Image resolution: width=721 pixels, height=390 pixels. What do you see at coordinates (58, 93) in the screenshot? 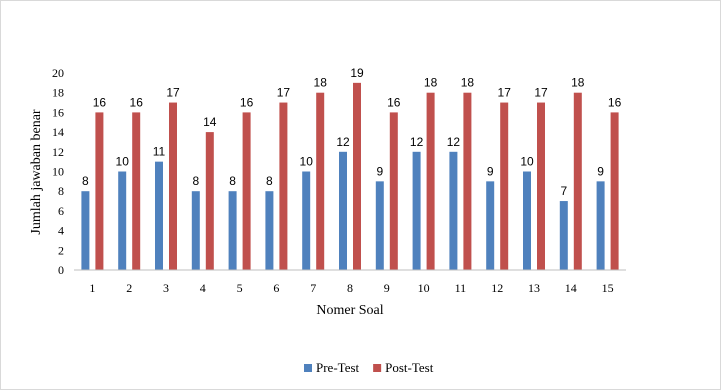
I see `y-tick-label: 18` at bounding box center [58, 93].